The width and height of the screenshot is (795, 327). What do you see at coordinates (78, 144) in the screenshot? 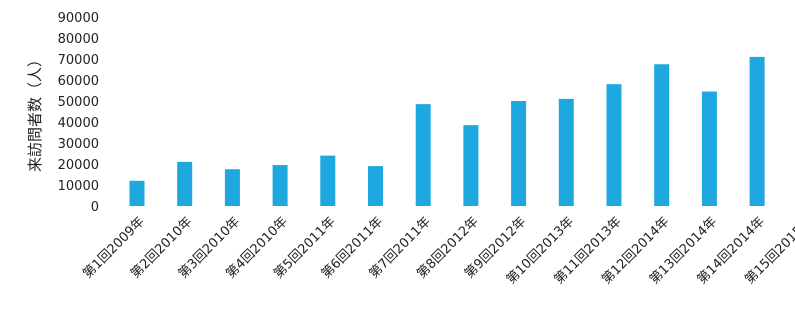
I see `y-tick-label: 30000` at bounding box center [78, 144].